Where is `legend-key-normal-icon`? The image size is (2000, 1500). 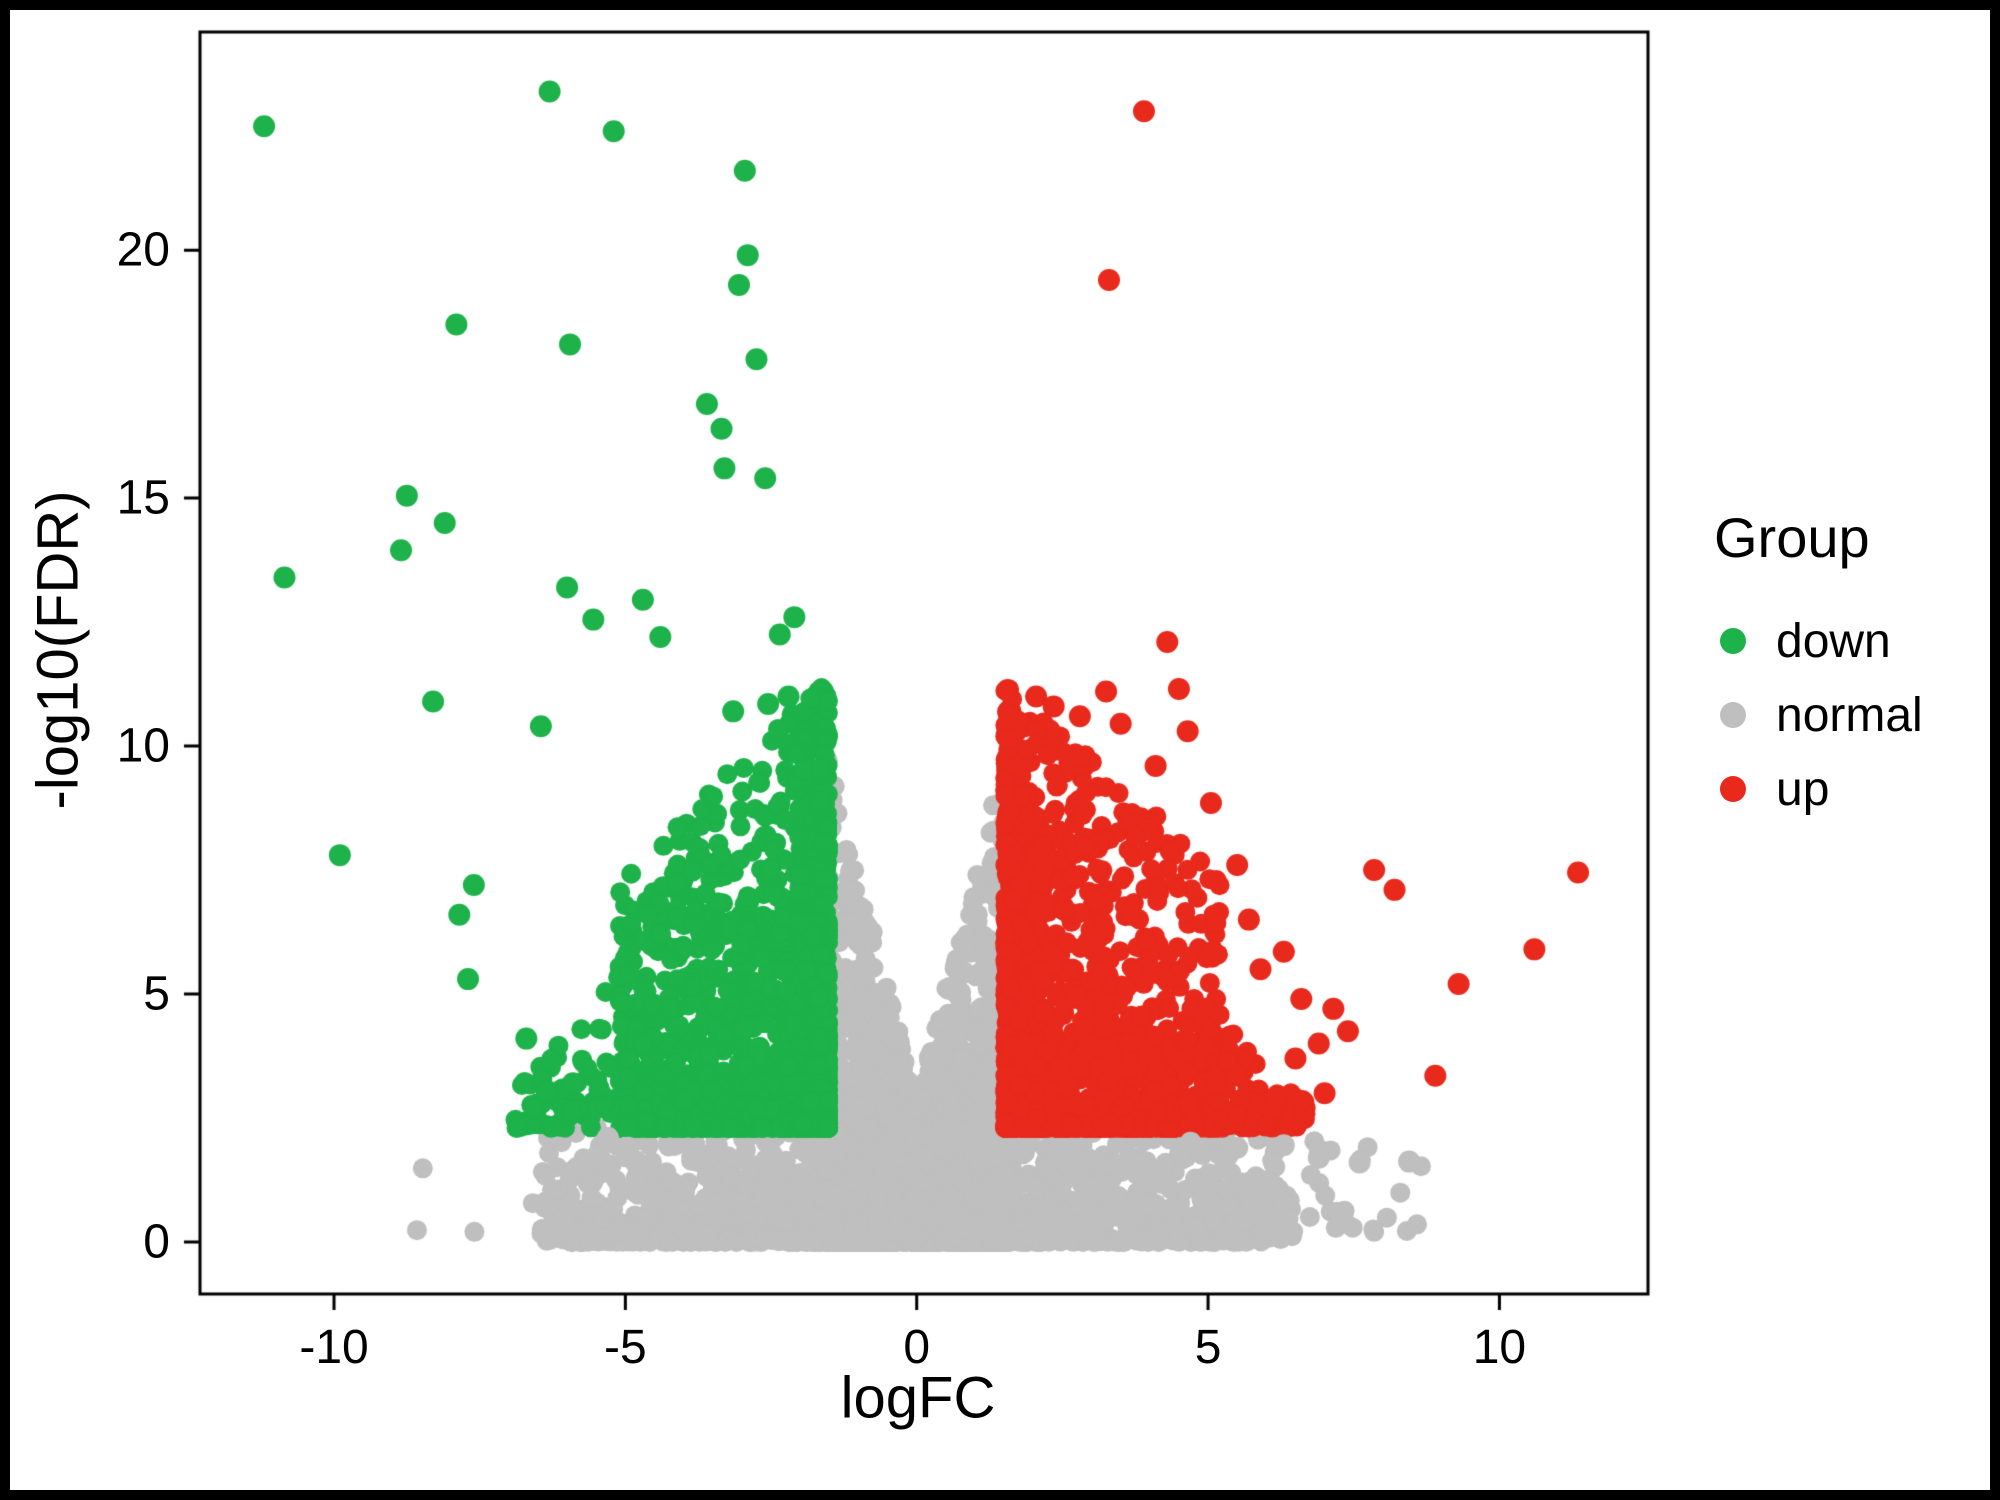
legend-key-normal-icon is located at coordinates (1733, 715).